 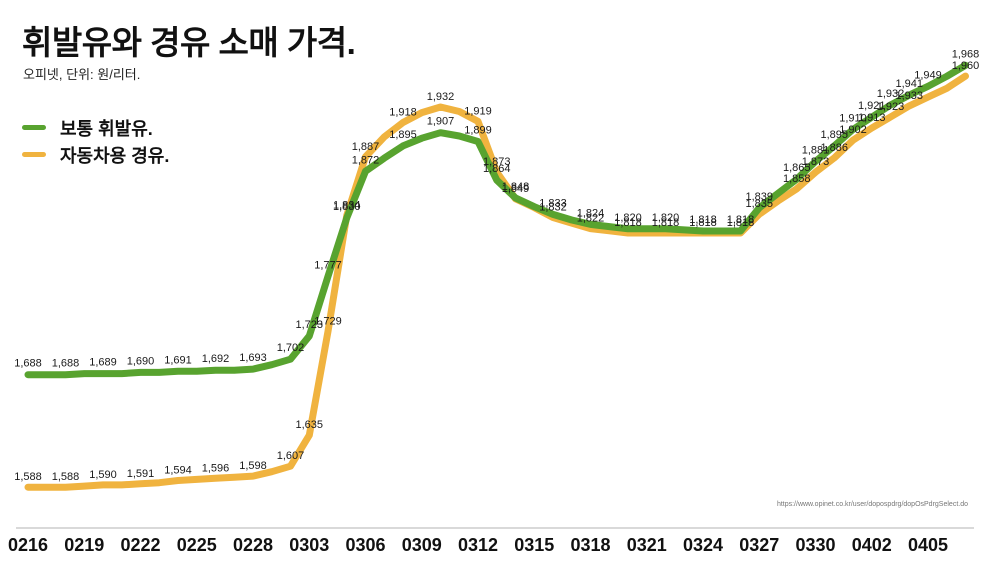 What do you see at coordinates (909, 84) in the screenshot?
I see `data-label: 1,941` at bounding box center [909, 84].